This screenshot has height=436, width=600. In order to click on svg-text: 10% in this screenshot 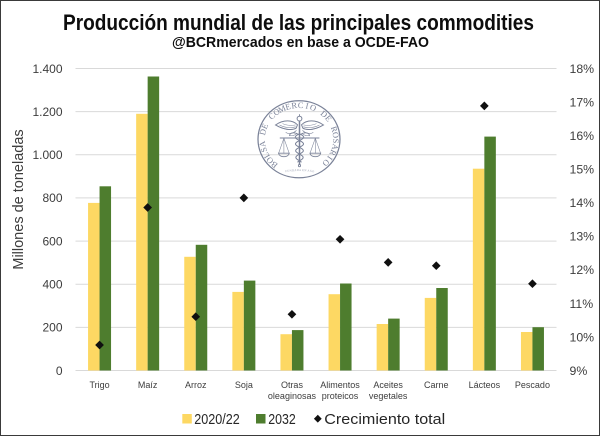, I will do `click(581, 337)`.